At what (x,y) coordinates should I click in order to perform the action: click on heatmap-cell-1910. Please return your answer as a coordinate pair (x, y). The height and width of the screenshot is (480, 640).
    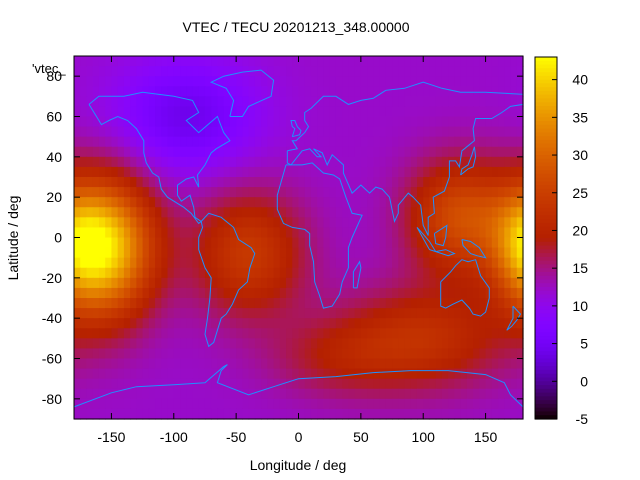
    Looking at the image, I should click on (314, 323).